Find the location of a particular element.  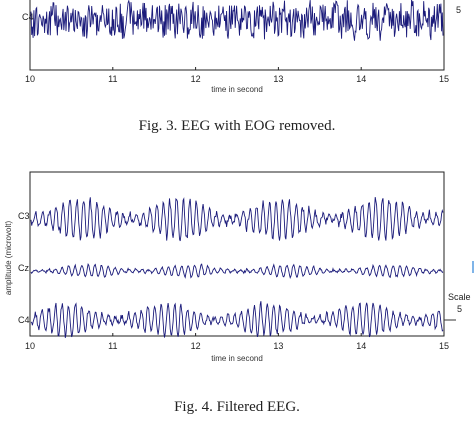

channel-label-cz: Cz is located at coordinates (23, 268).